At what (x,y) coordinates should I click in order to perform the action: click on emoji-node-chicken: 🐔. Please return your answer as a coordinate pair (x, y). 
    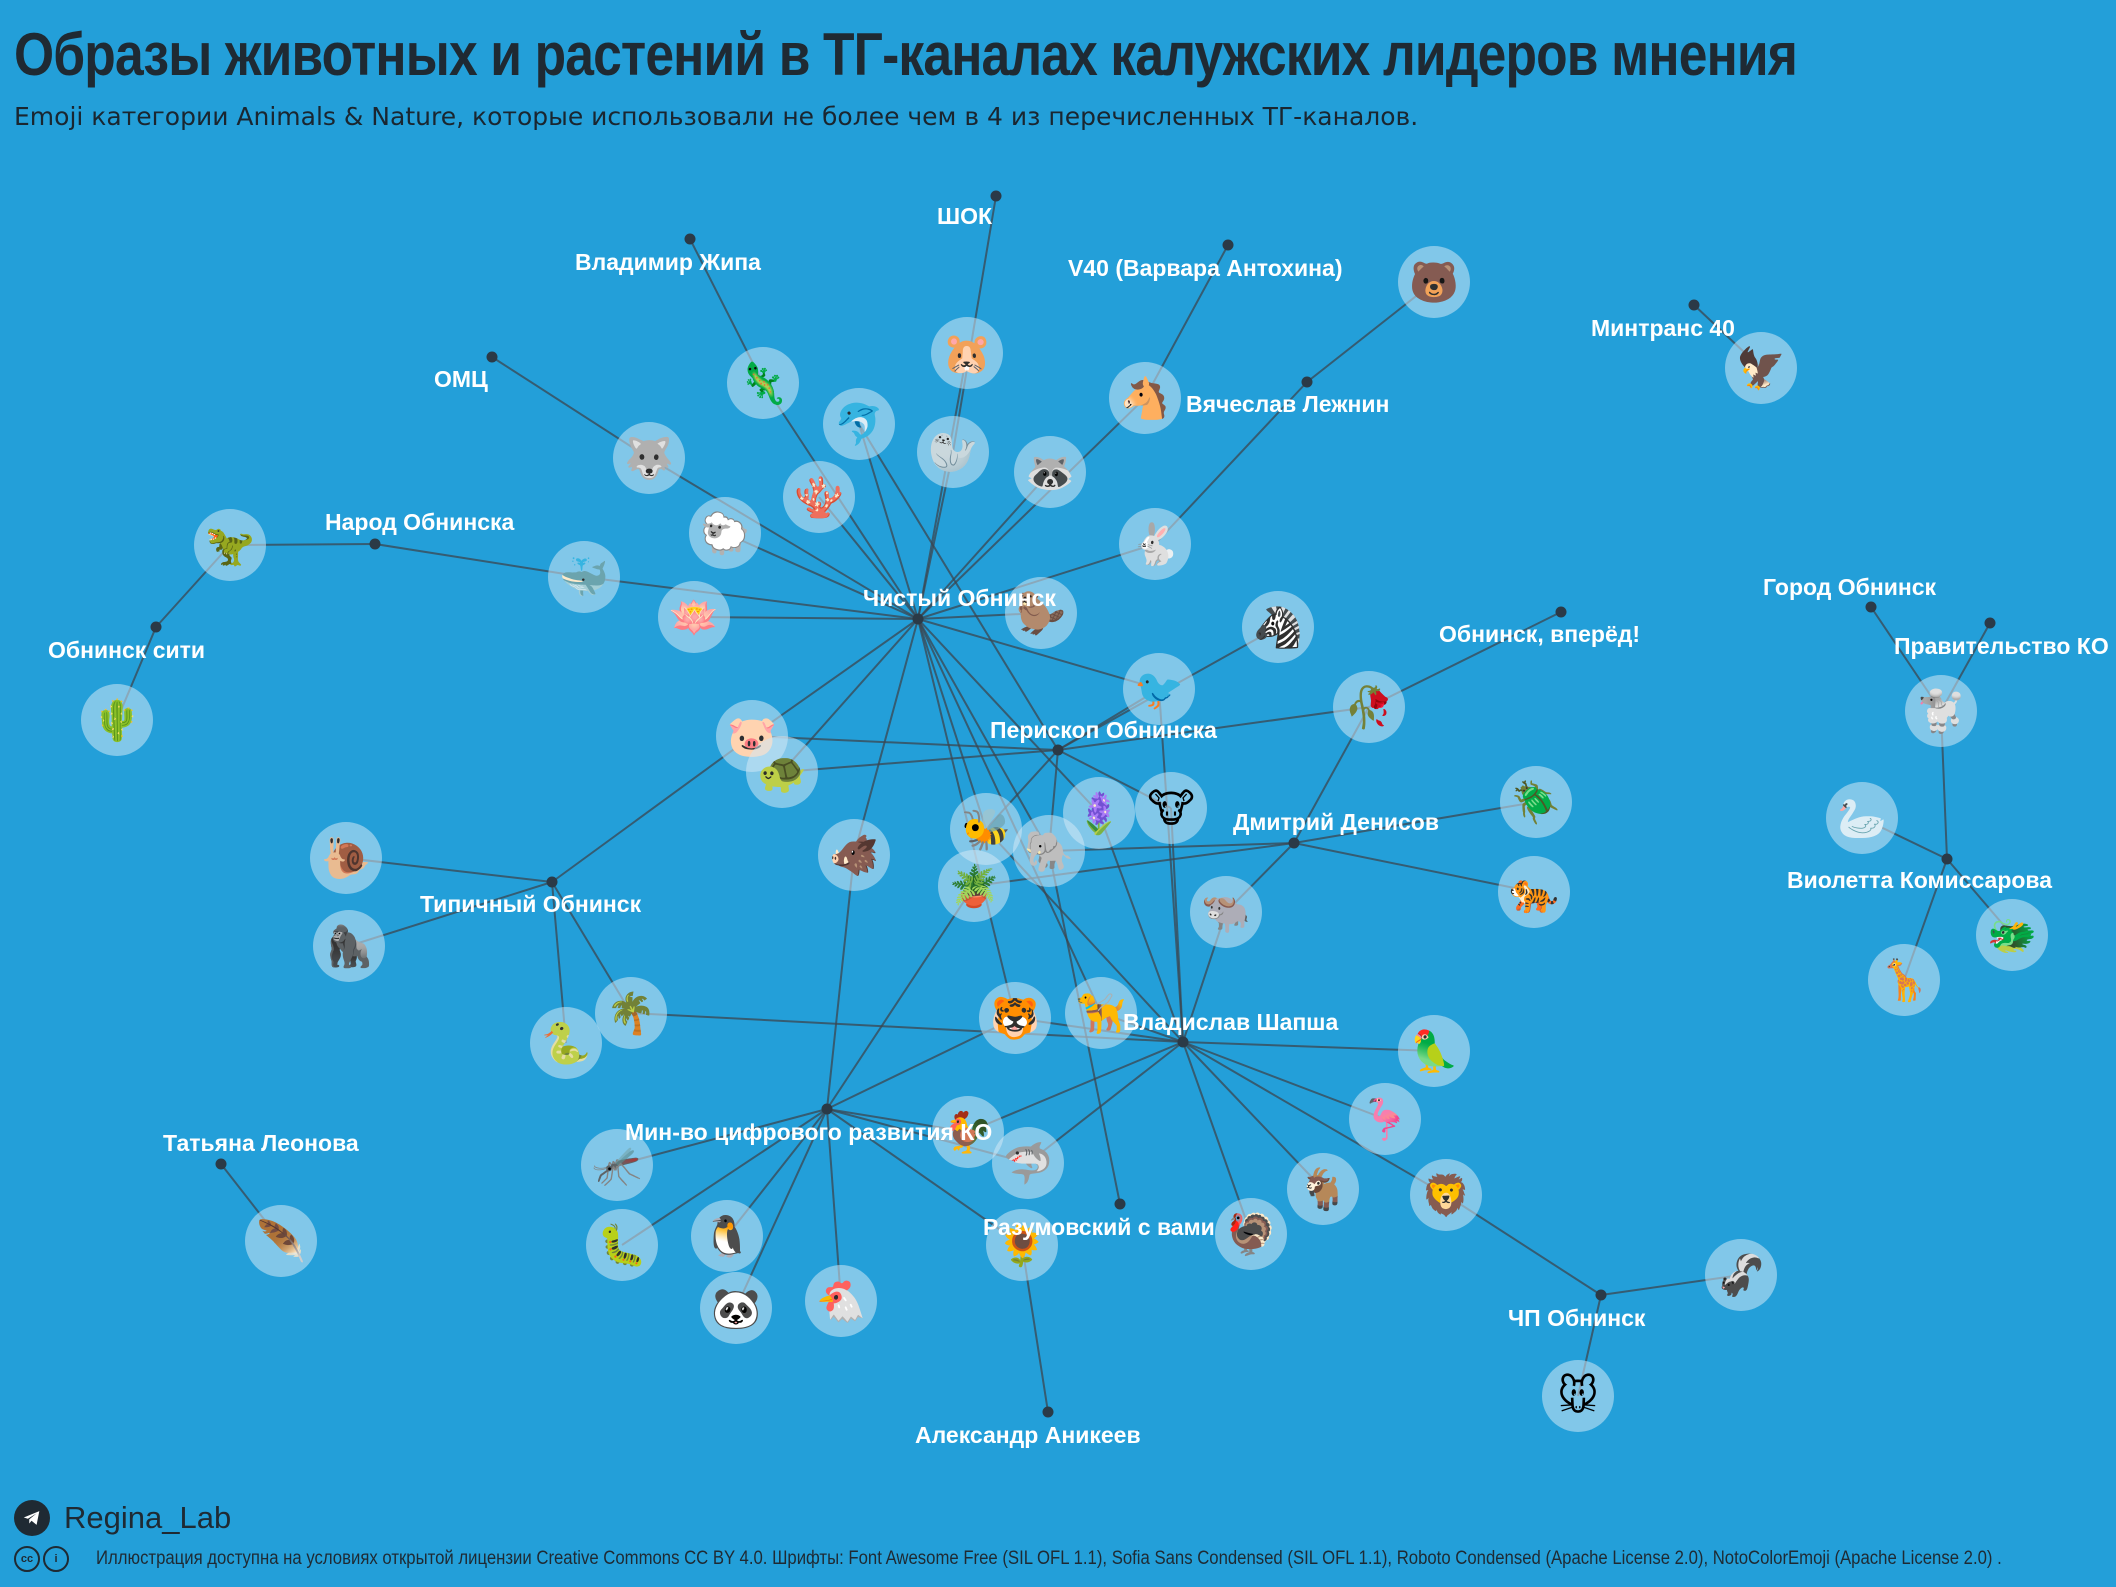
    Looking at the image, I should click on (841, 1301).